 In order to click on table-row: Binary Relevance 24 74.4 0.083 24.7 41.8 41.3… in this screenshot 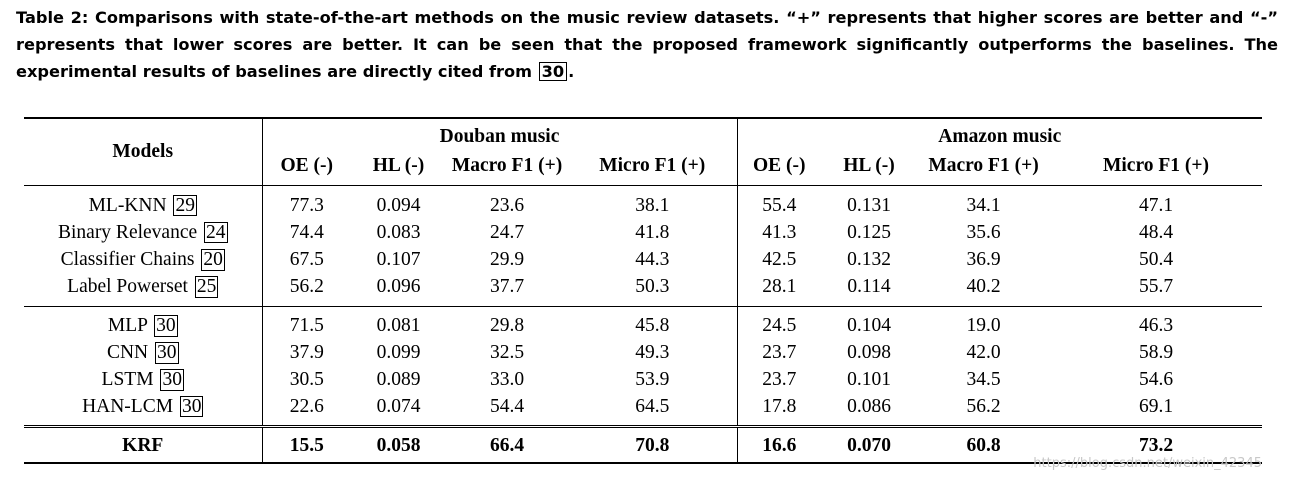, I will do `click(643, 233)`.